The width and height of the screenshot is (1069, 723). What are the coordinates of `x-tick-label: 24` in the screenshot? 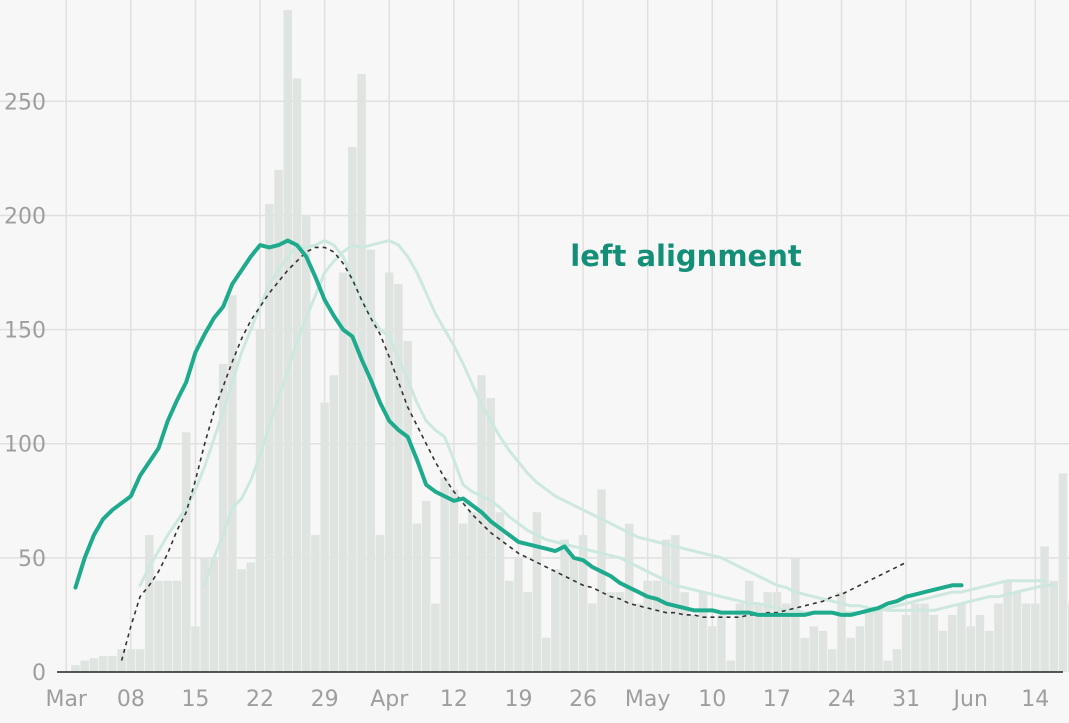 It's located at (841, 699).